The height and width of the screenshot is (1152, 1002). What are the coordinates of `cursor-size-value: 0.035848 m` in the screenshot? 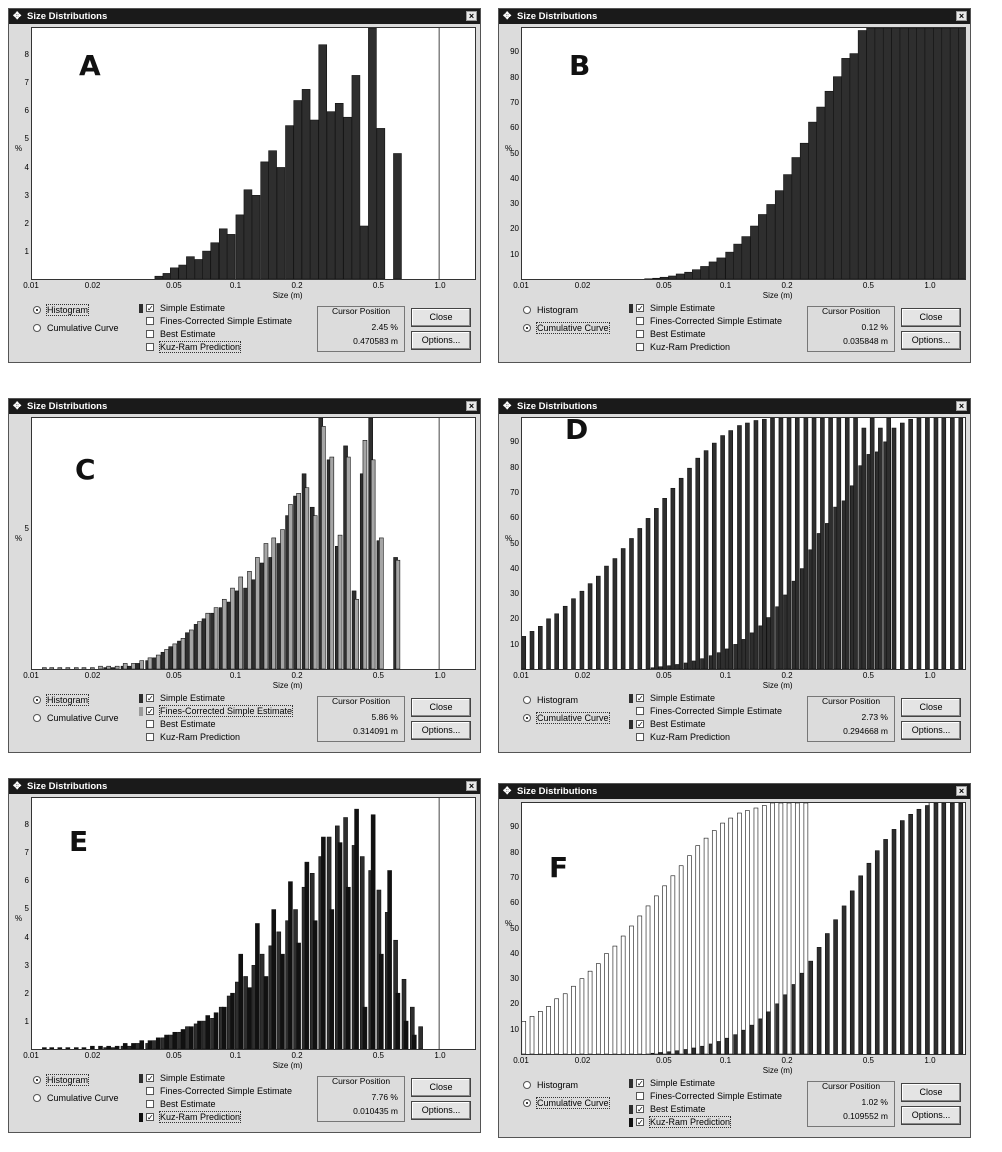 It's located at (865, 341).